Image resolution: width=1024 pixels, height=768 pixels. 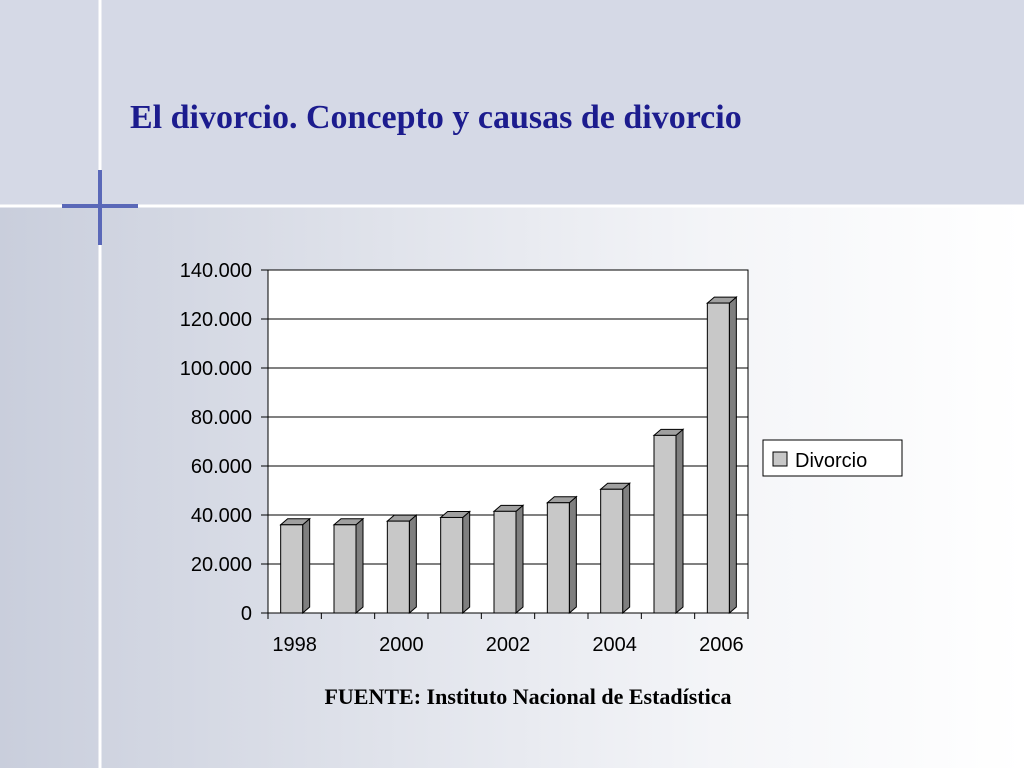 I want to click on x-tick-label: 2006, so click(x=721, y=645).